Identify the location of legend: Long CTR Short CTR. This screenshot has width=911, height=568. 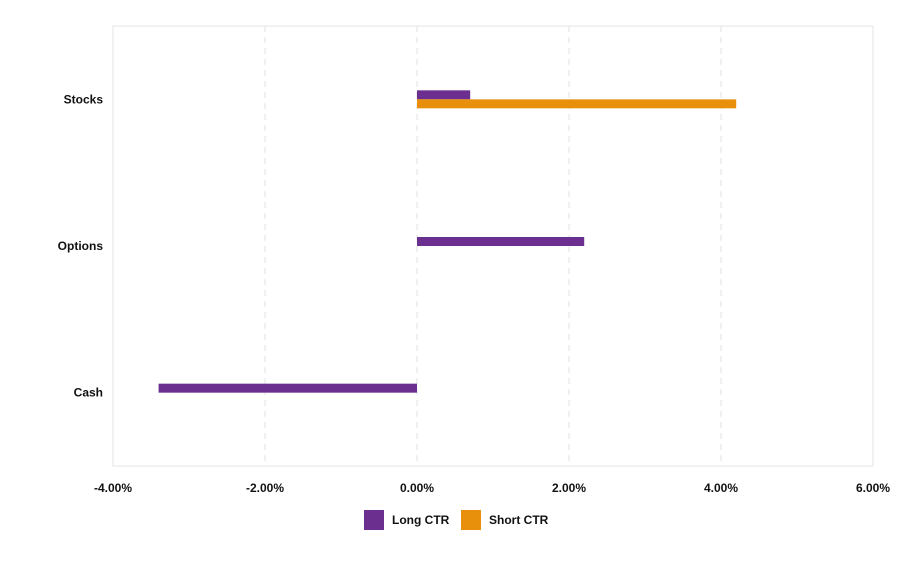
(456, 520).